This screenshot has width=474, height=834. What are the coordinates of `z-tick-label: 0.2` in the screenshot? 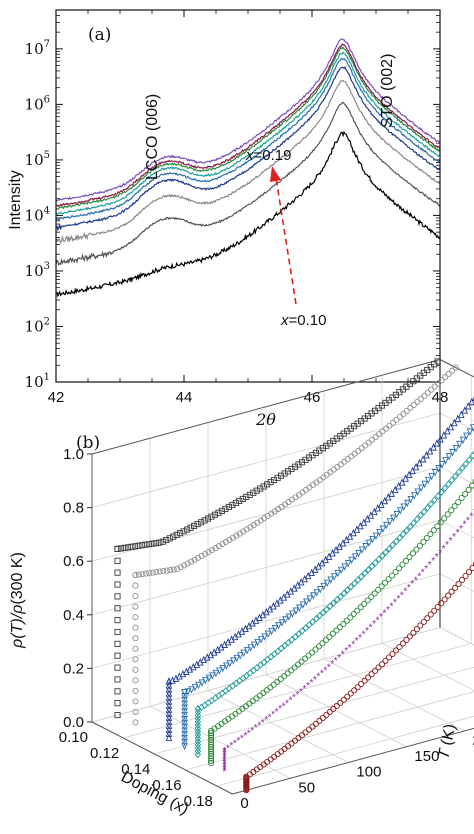 It's located at (73, 668).